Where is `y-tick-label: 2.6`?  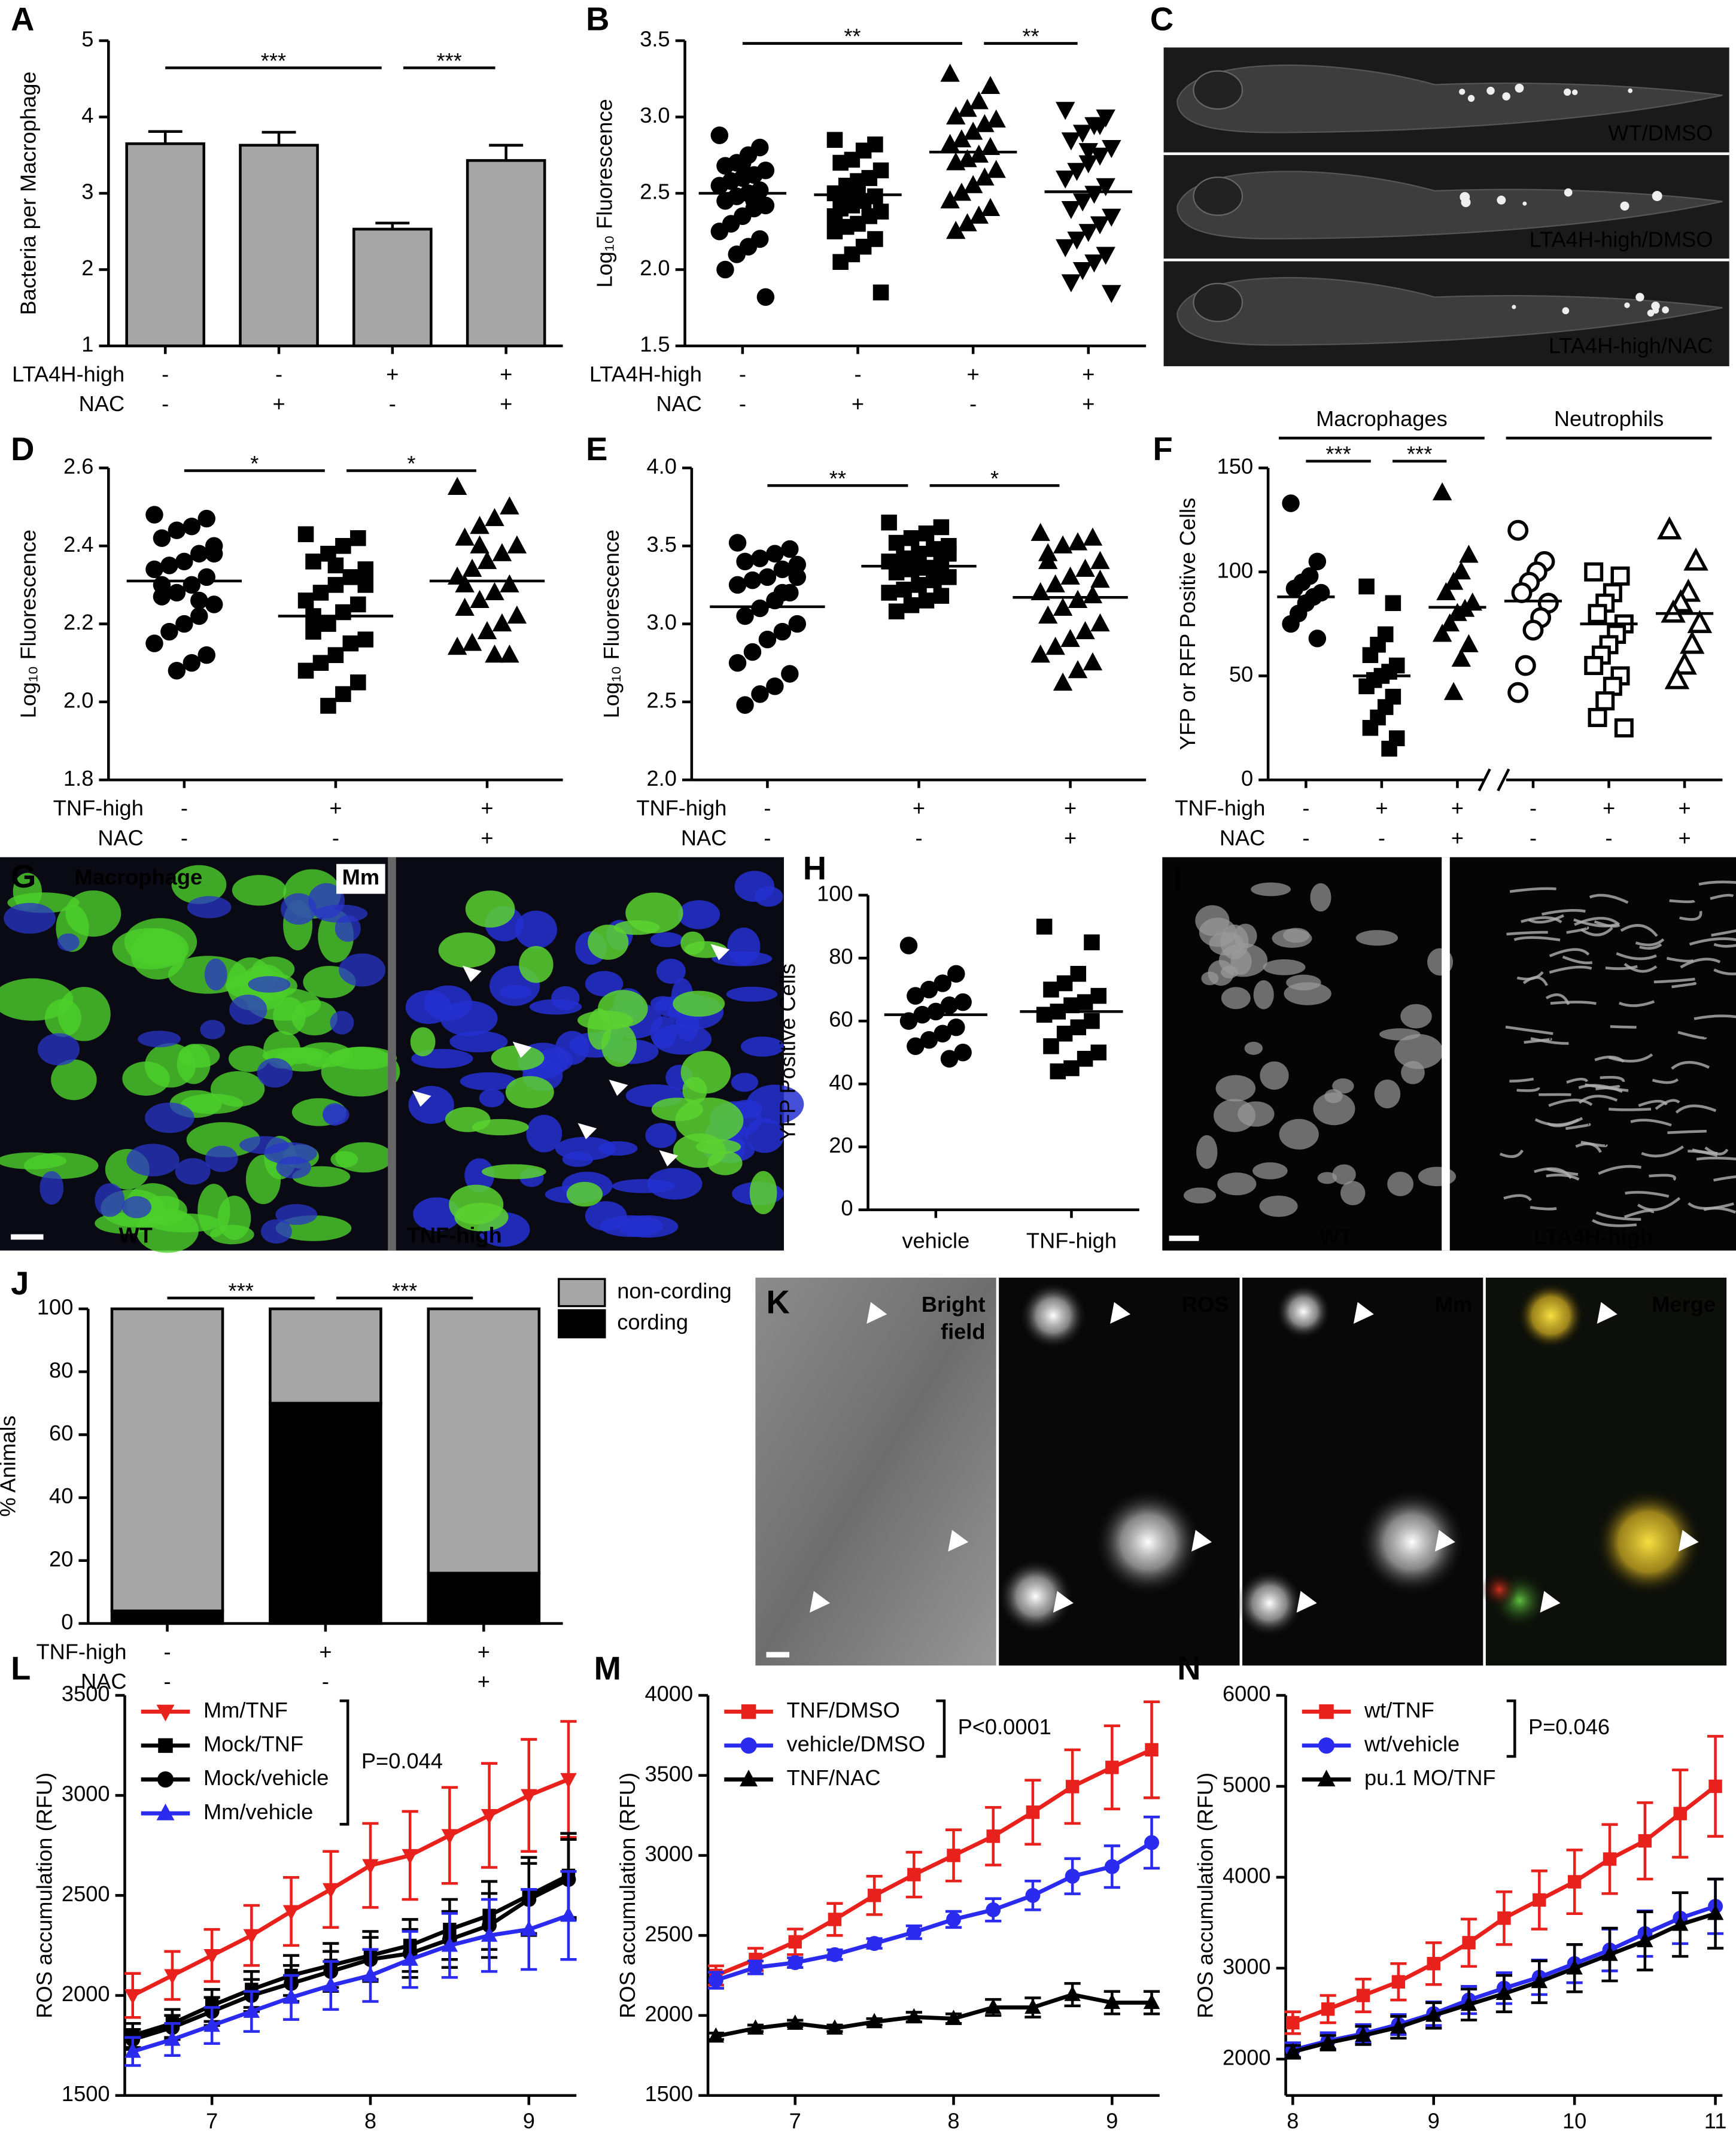
y-tick-label: 2.6 is located at coordinates (78, 467).